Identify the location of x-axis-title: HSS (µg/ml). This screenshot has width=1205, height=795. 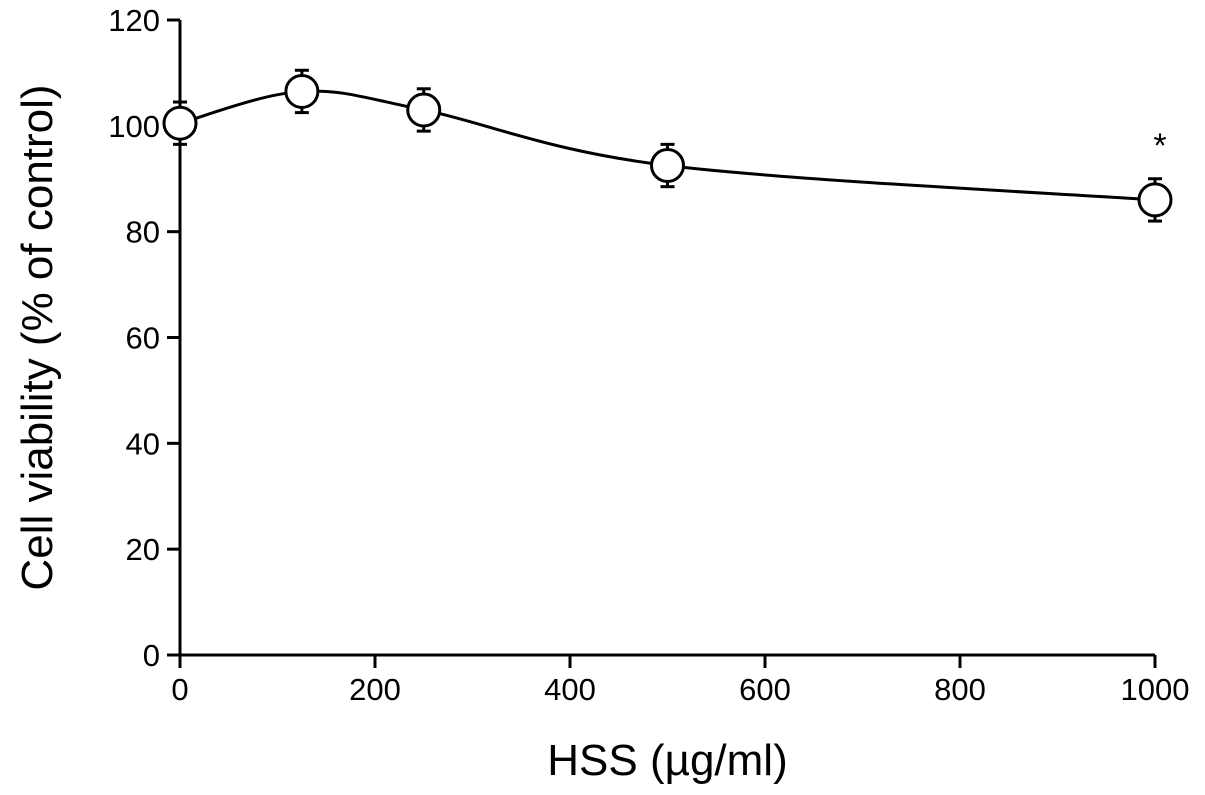
(667, 760).